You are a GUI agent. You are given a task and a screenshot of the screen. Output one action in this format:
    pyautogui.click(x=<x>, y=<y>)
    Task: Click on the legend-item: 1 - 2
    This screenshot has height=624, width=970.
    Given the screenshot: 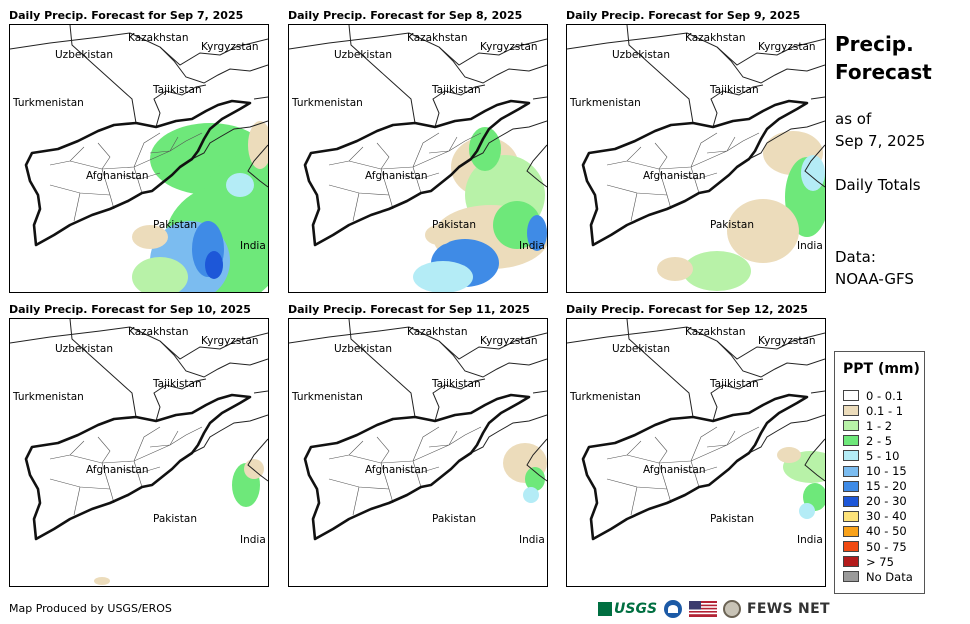 What is the action you would take?
    pyautogui.click(x=867, y=426)
    